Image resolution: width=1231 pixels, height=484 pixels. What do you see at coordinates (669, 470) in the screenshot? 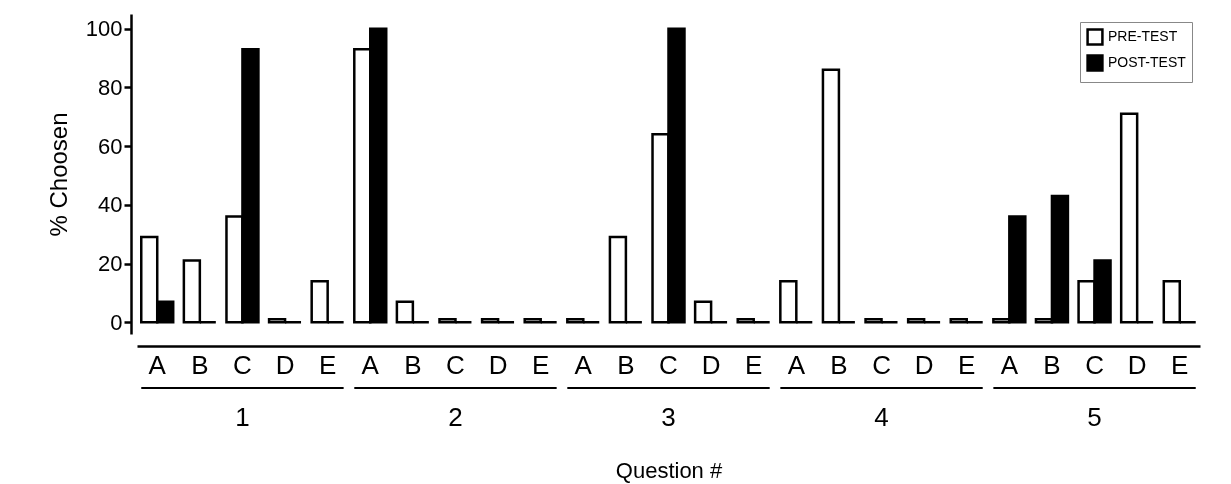
I see `x-axis-title: Question #` at bounding box center [669, 470].